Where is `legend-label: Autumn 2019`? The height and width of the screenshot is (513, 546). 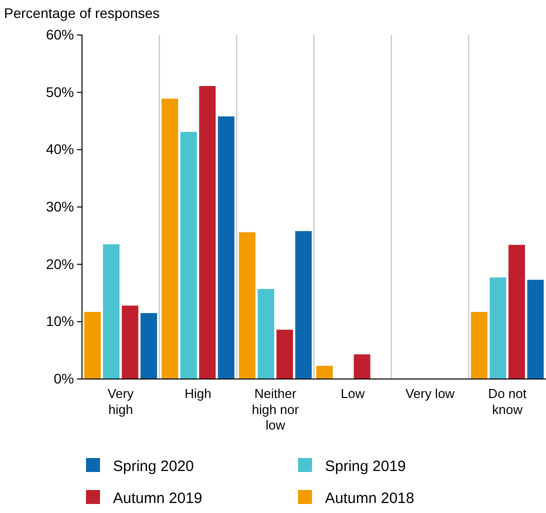 legend-label: Autumn 2019 is located at coordinates (157, 498).